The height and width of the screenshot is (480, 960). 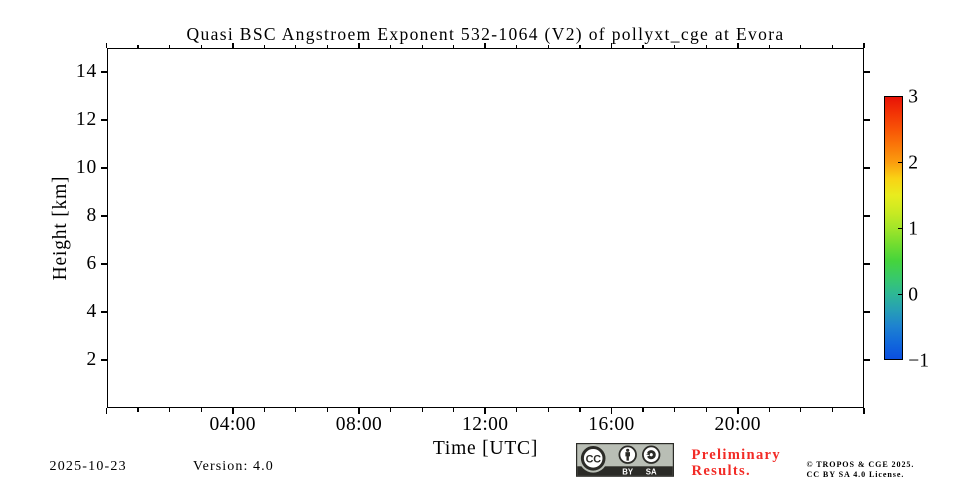 What do you see at coordinates (650, 471) in the screenshot?
I see `svg-text: SA` at bounding box center [650, 471].